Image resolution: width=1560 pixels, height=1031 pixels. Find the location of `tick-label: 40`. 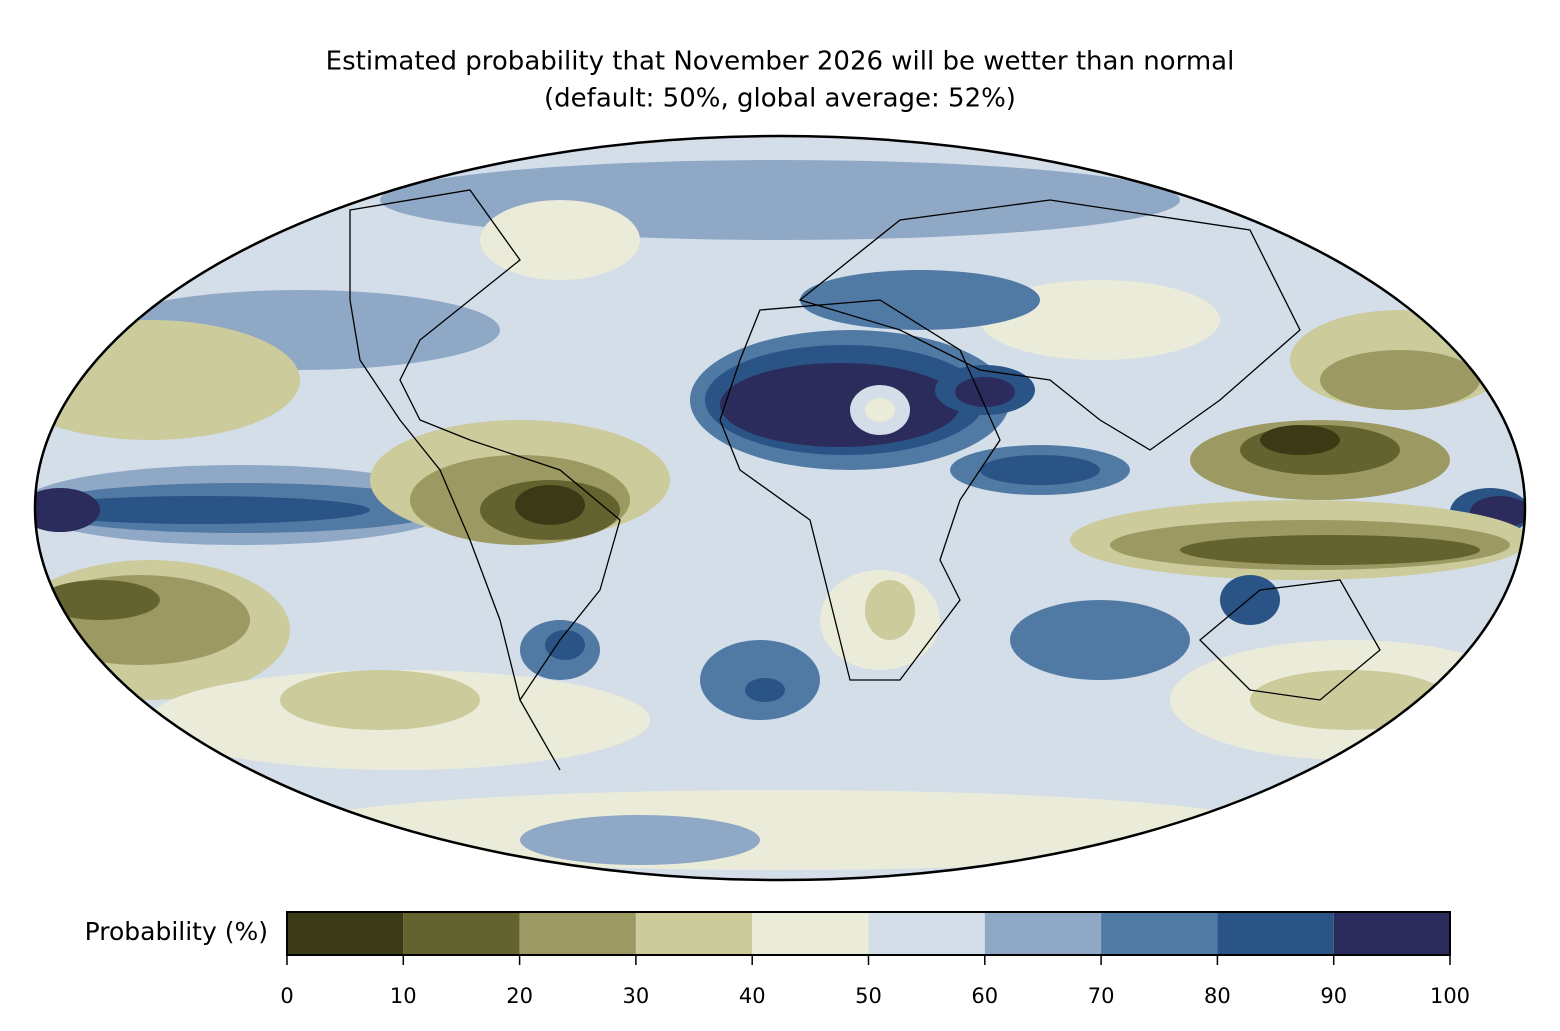

tick-label: 40 is located at coordinates (752, 996).